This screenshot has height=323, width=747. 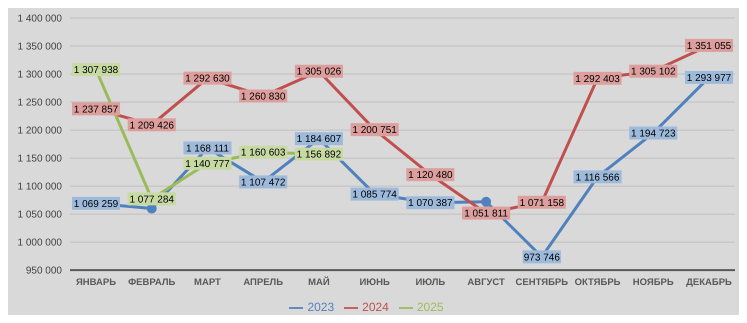 I want to click on legend-label: 2025, so click(x=430, y=307).